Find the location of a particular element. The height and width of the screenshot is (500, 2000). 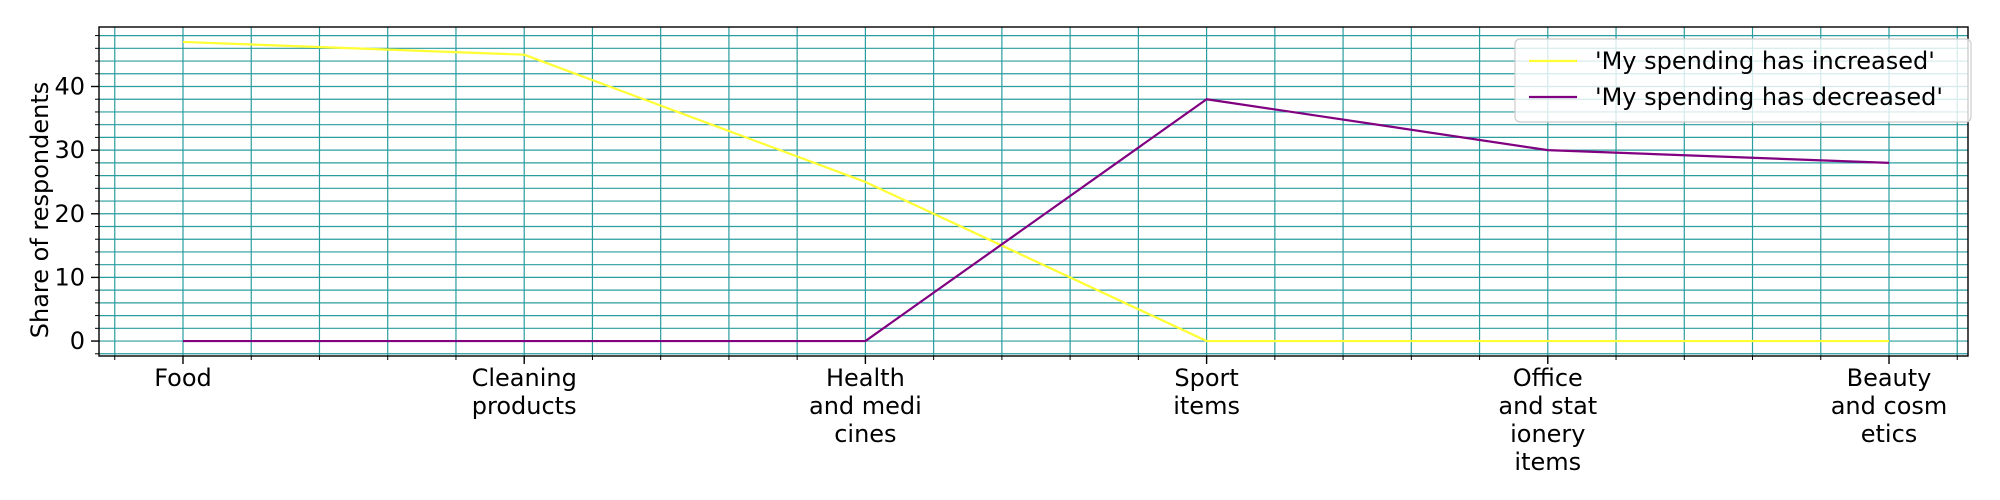

x-tick-label: Health and medi cines is located at coordinates (865, 406).